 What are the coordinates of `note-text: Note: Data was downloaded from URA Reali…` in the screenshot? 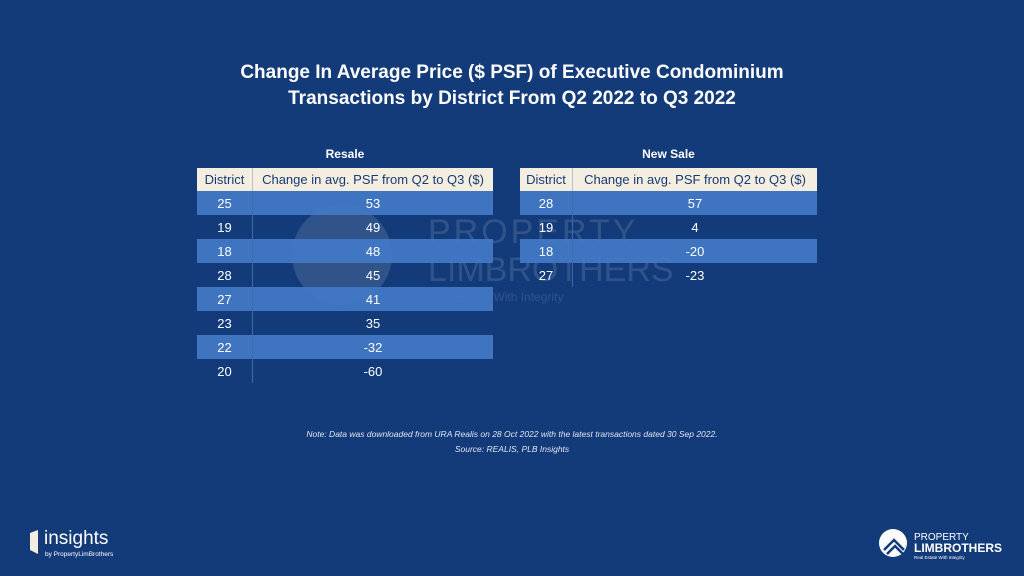 It's located at (512, 434).